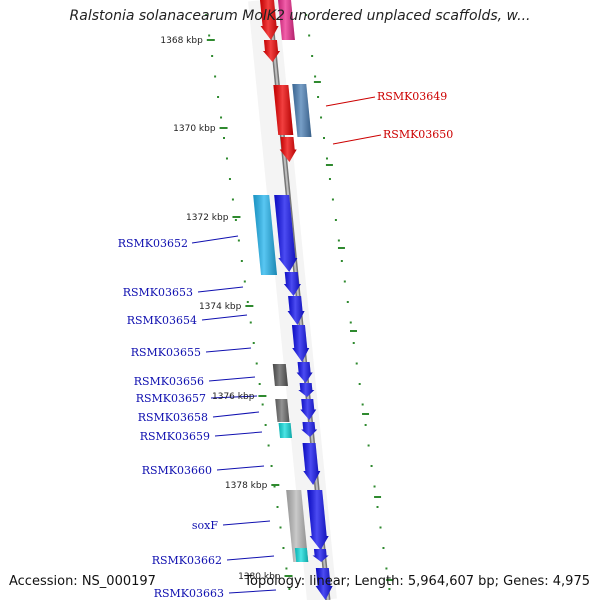 Image resolution: width=600 pixels, height=600 pixels. I want to click on gene-label: soxF, so click(205, 525).